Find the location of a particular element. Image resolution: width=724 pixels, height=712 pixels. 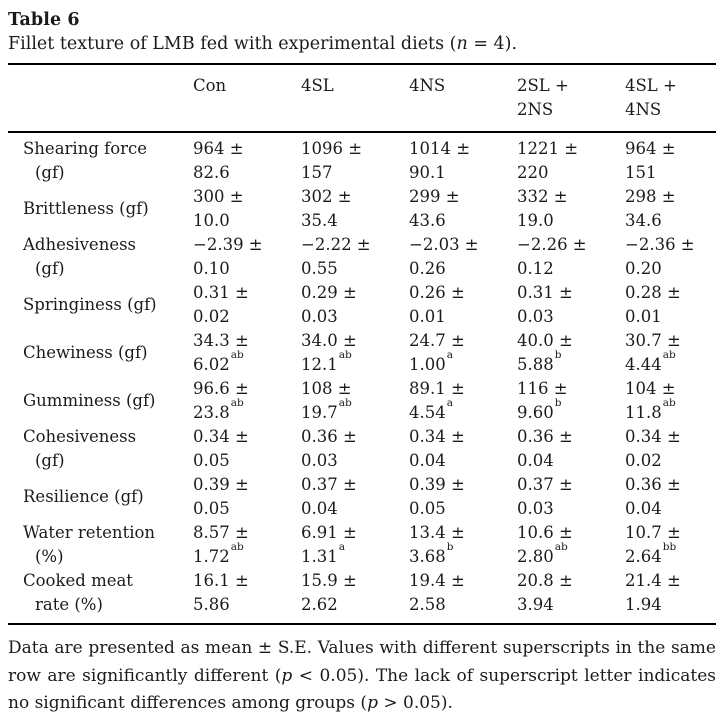

se-line: 43.6 is located at coordinates (427, 220).